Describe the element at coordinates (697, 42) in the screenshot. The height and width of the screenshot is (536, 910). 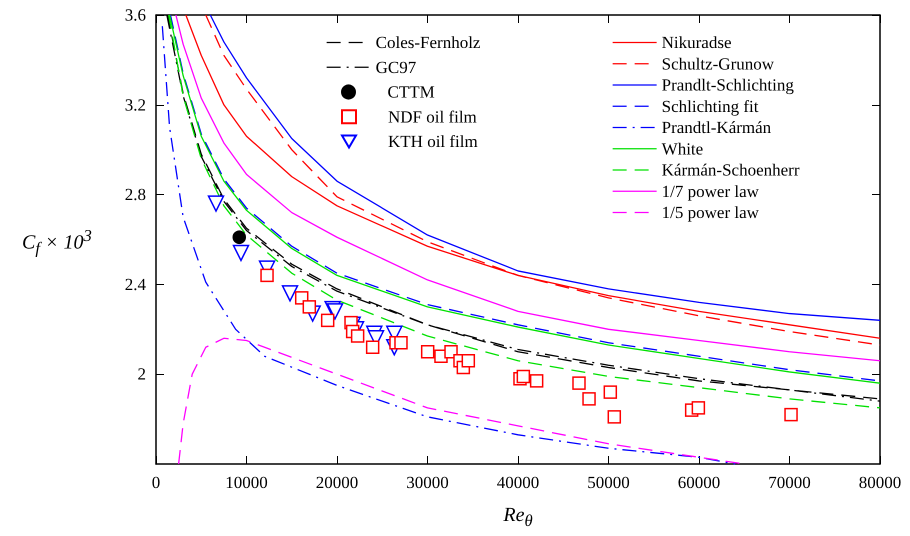
I see `legend-label: Nikuradse` at that location.